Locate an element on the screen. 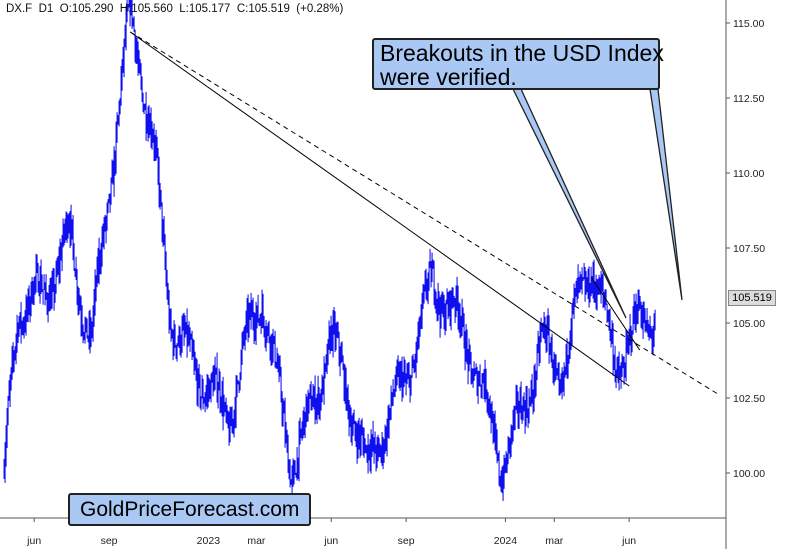  callout-line-1: Breakouts in the USD Index is located at coordinates (522, 53).